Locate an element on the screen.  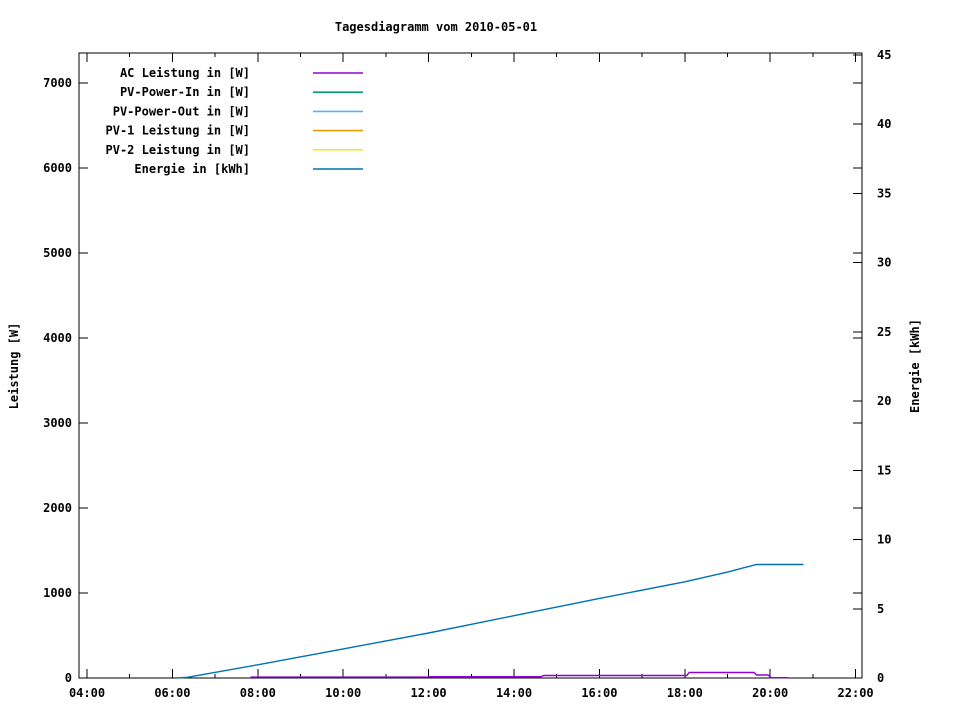
y-tick-label-right: 5 is located at coordinates (880, 609).